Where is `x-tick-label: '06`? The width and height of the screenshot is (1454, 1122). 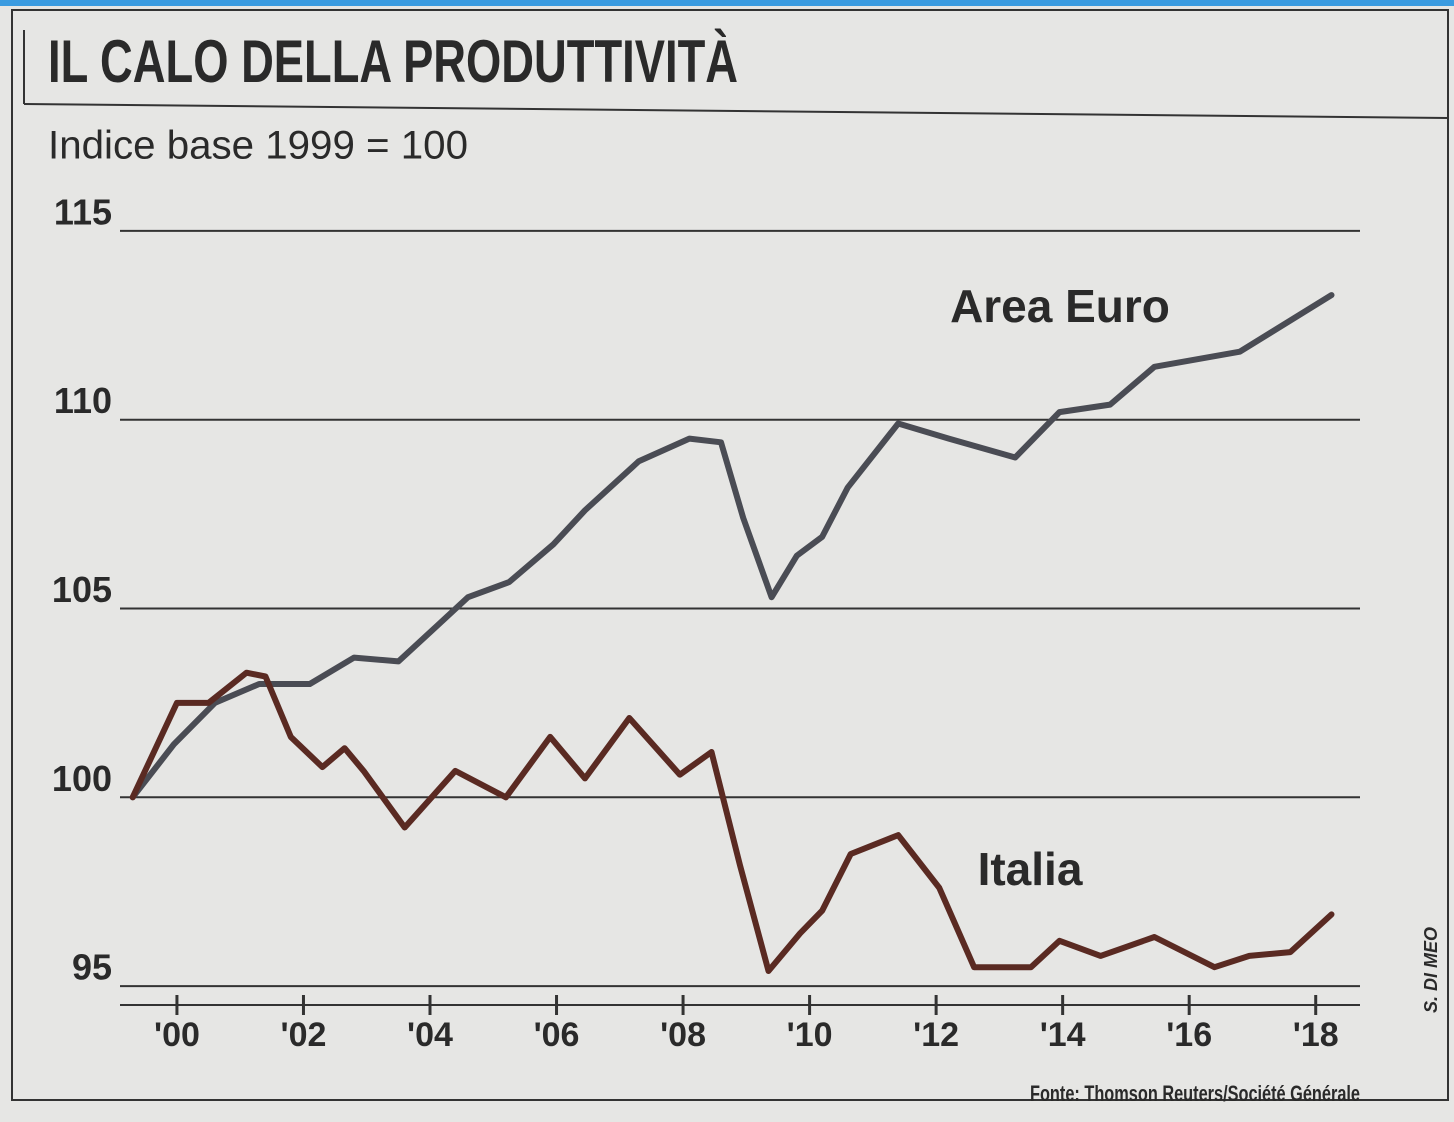 x-tick-label: '06 is located at coordinates (557, 1035).